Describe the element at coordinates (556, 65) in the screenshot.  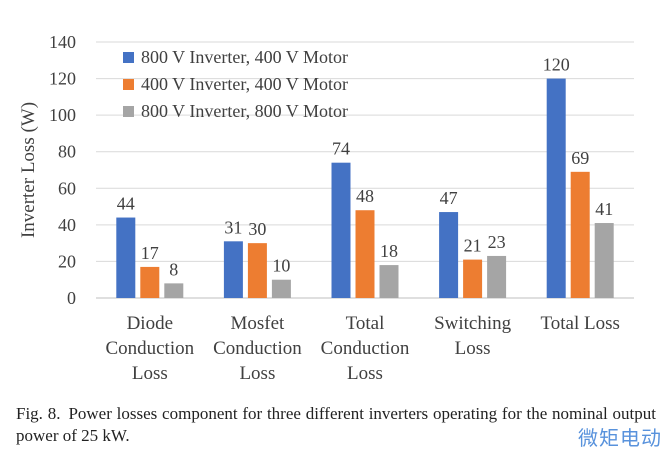
I see `data-label: 120` at that location.